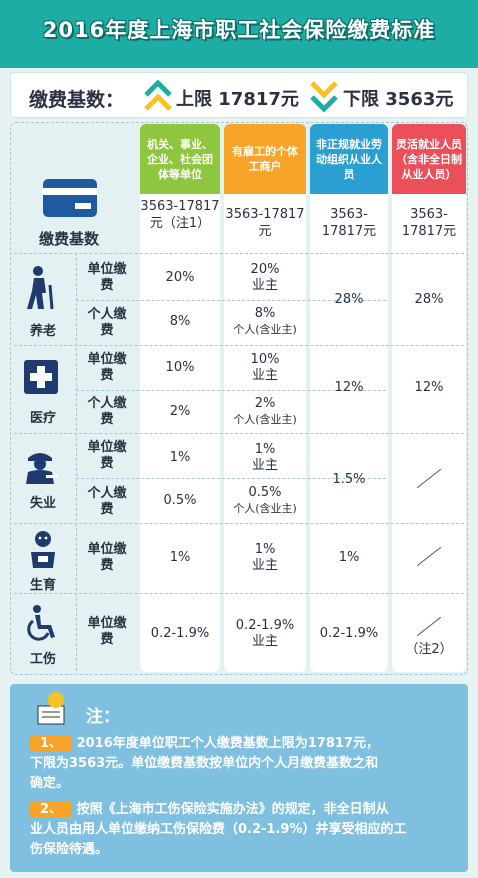  I want to click on base-range-bar: 缴费基数： 上限 17817元 下限 3563元, so click(239, 95).